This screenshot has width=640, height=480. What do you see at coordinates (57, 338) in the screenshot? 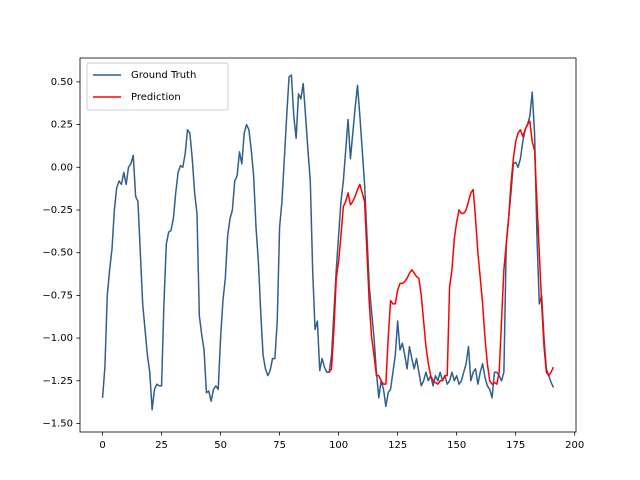
I see `y-tick-label: −1.00` at bounding box center [57, 338].